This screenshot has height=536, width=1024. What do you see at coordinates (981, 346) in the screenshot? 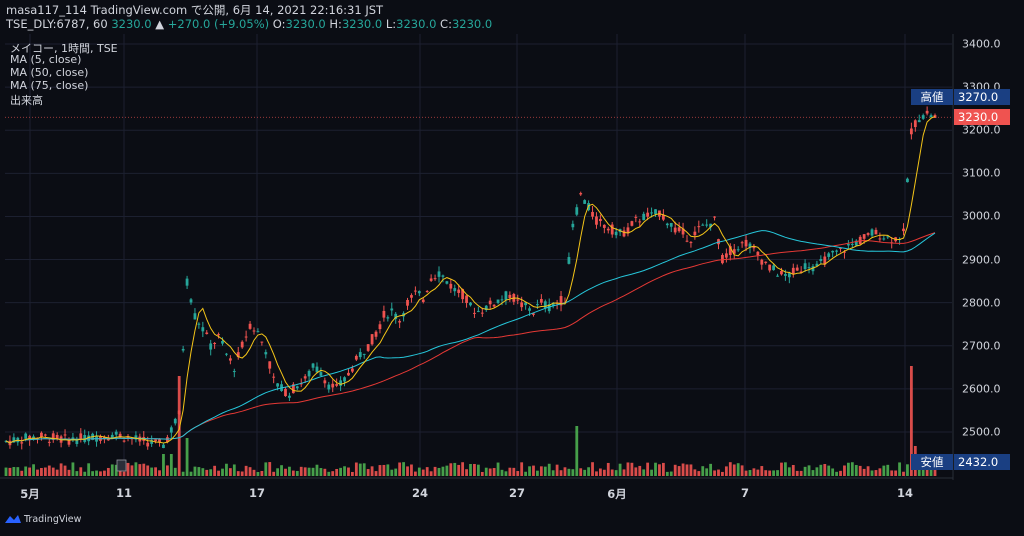
I see `y-tick-label: 2700.0` at bounding box center [981, 346].